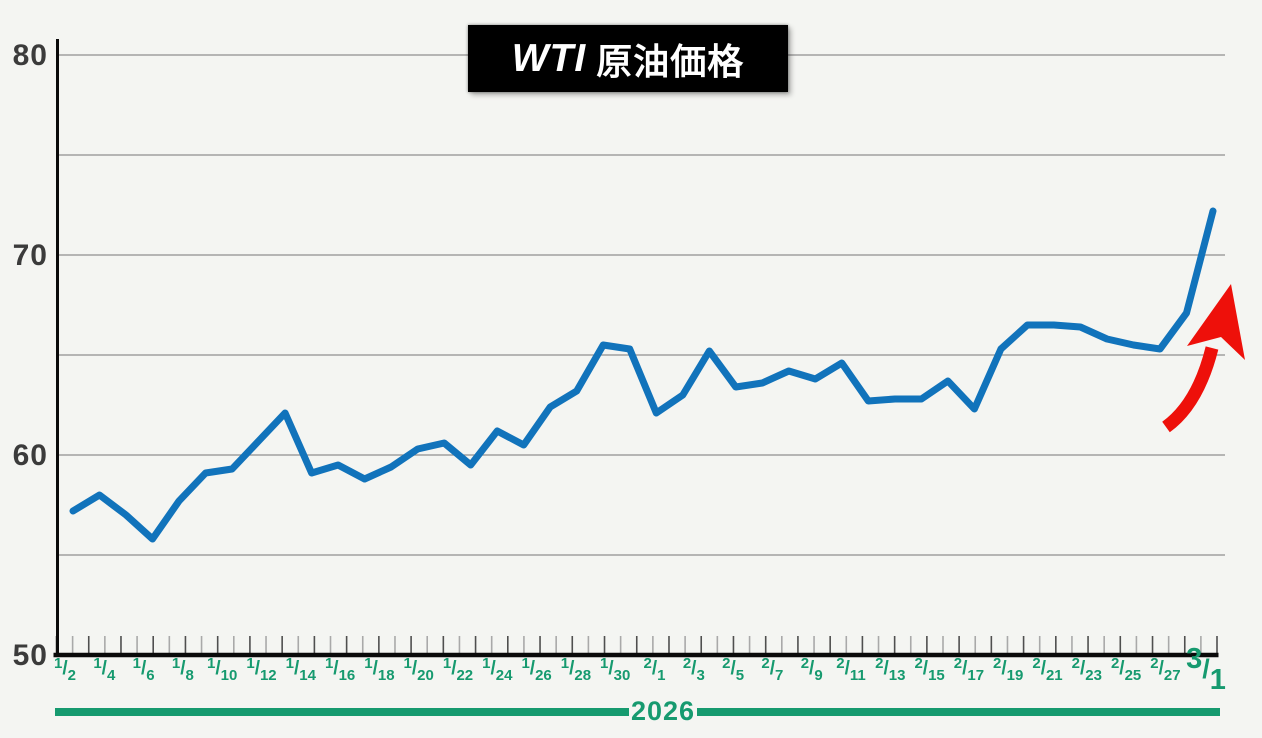  What do you see at coordinates (1008, 669) in the screenshot?
I see `x-axis-label: 2/19` at bounding box center [1008, 669].